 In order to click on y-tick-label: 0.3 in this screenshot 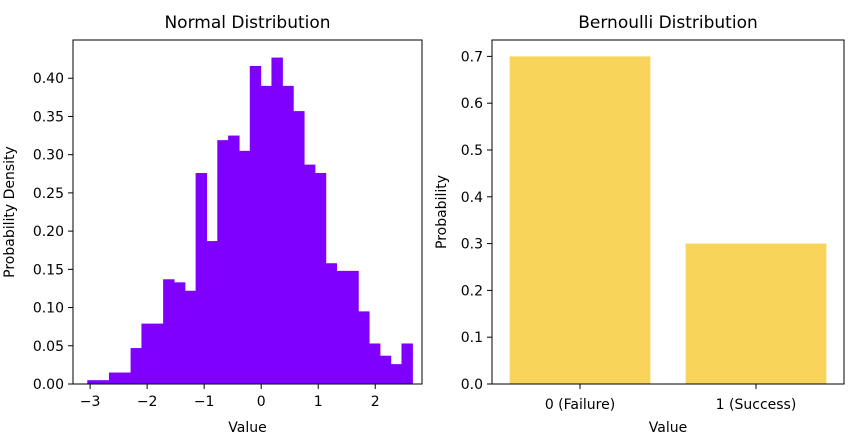, I will do `click(472, 245)`.